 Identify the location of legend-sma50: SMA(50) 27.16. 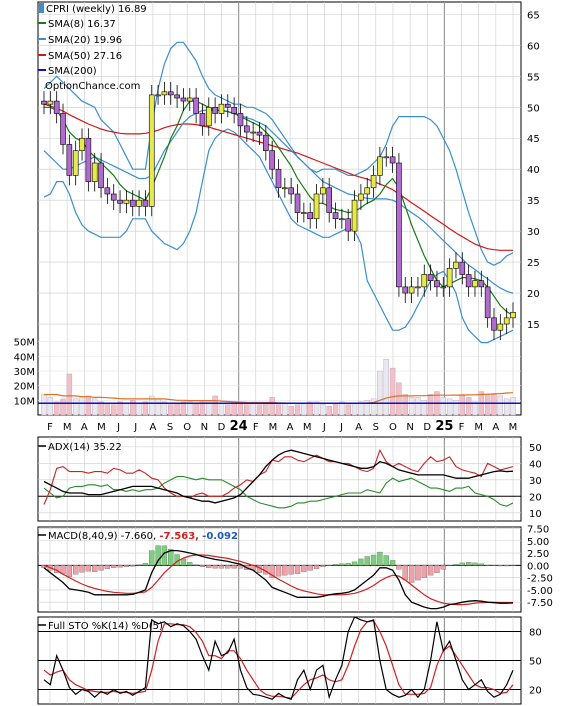
(85, 56).